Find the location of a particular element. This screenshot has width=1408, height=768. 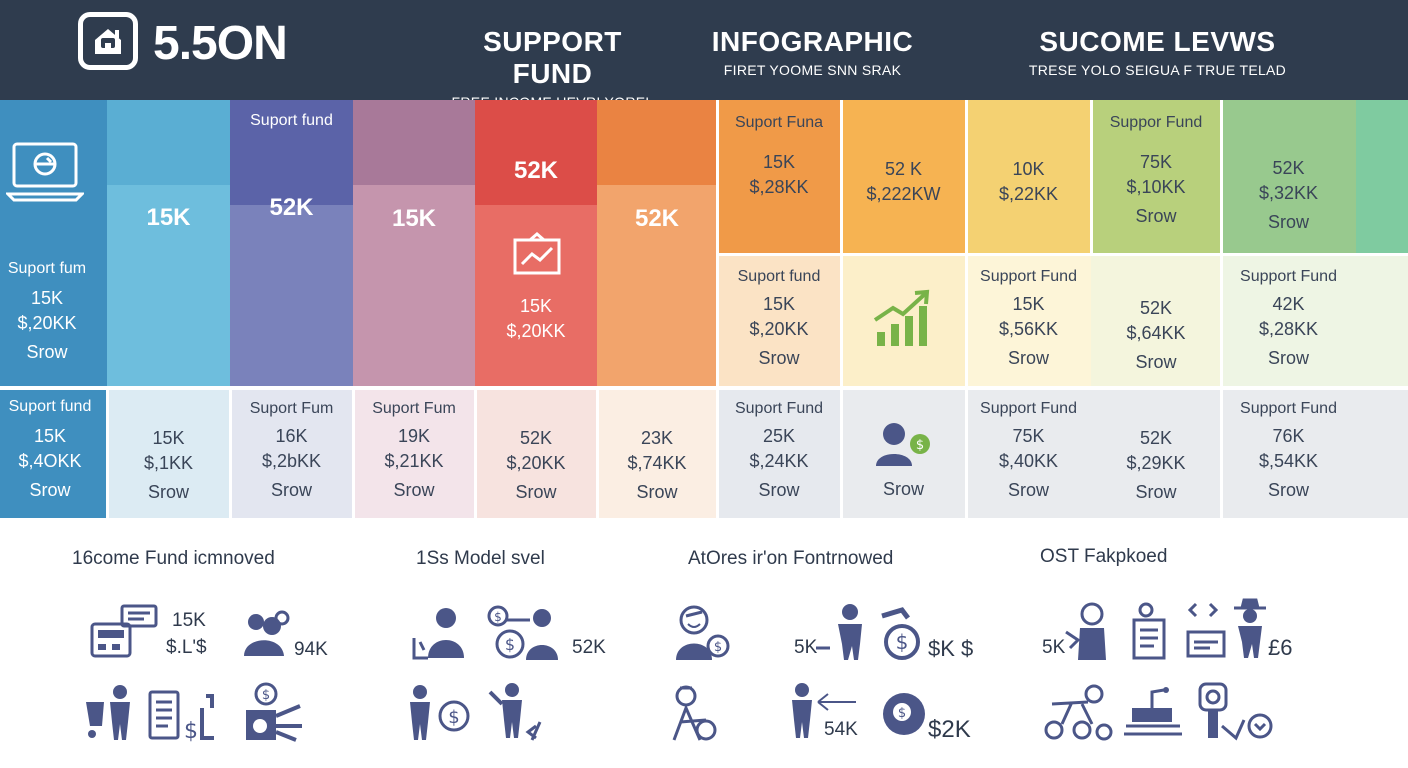

person-dollar-icon: $ is located at coordinates (903, 444).